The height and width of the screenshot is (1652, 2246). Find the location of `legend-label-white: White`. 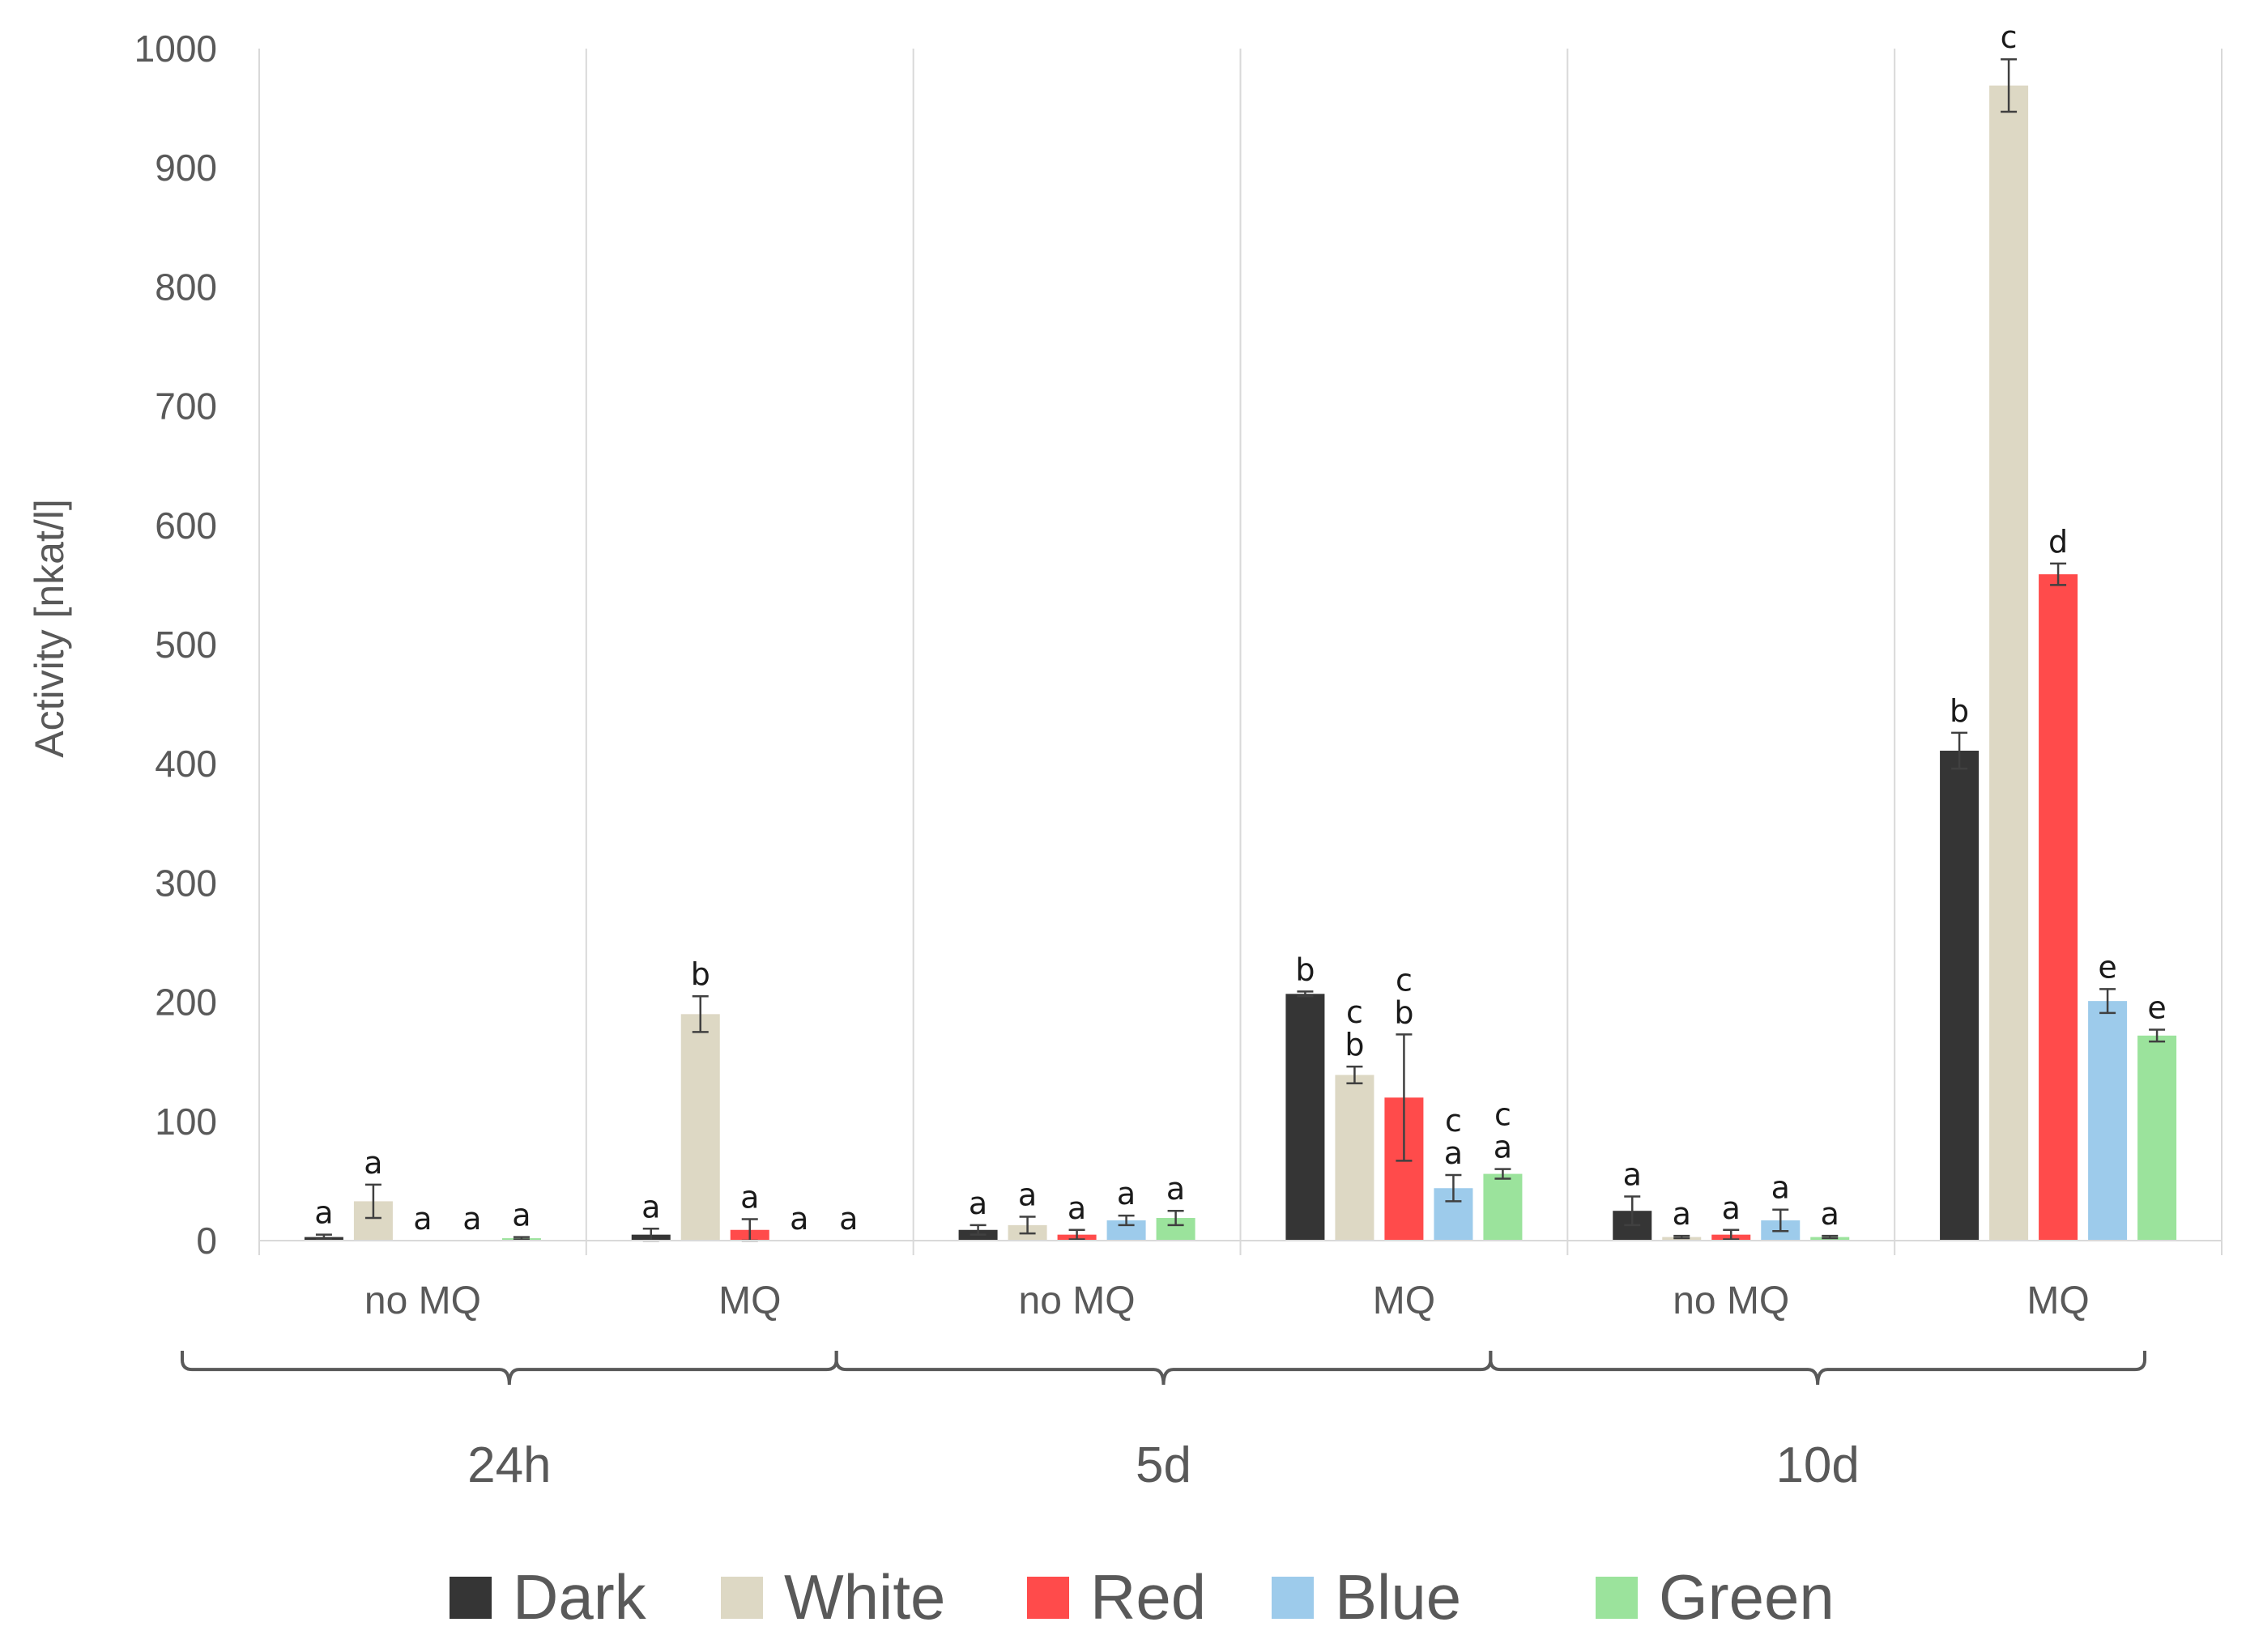

legend-label-white: White is located at coordinates (864, 1597).